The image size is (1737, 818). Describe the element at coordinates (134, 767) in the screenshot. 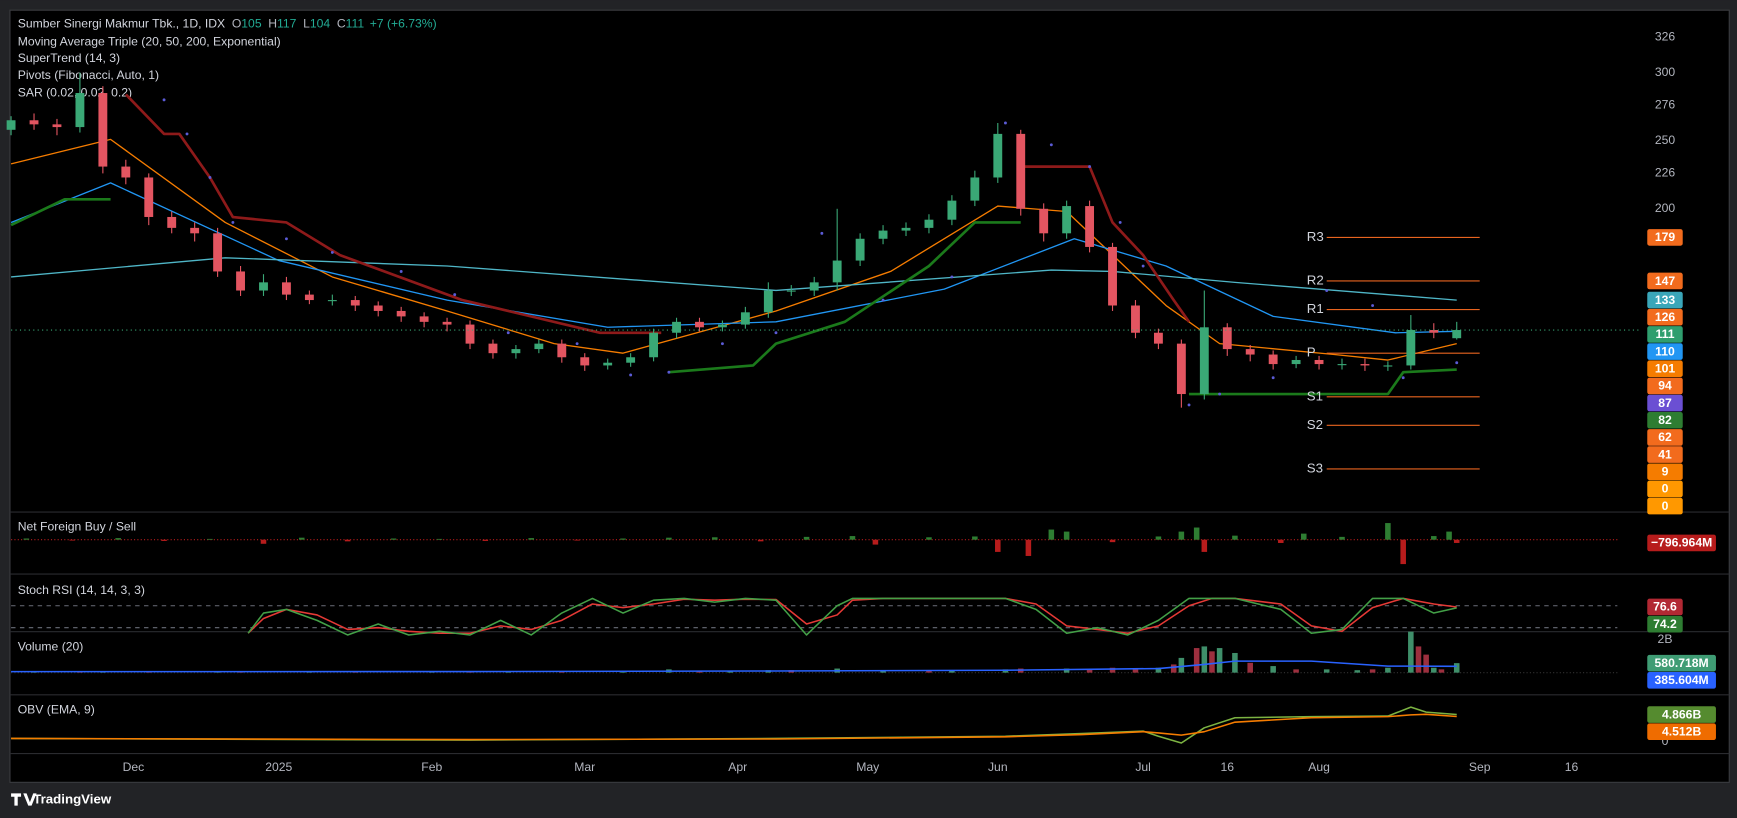

I see `x-tick-label: Dec` at that location.